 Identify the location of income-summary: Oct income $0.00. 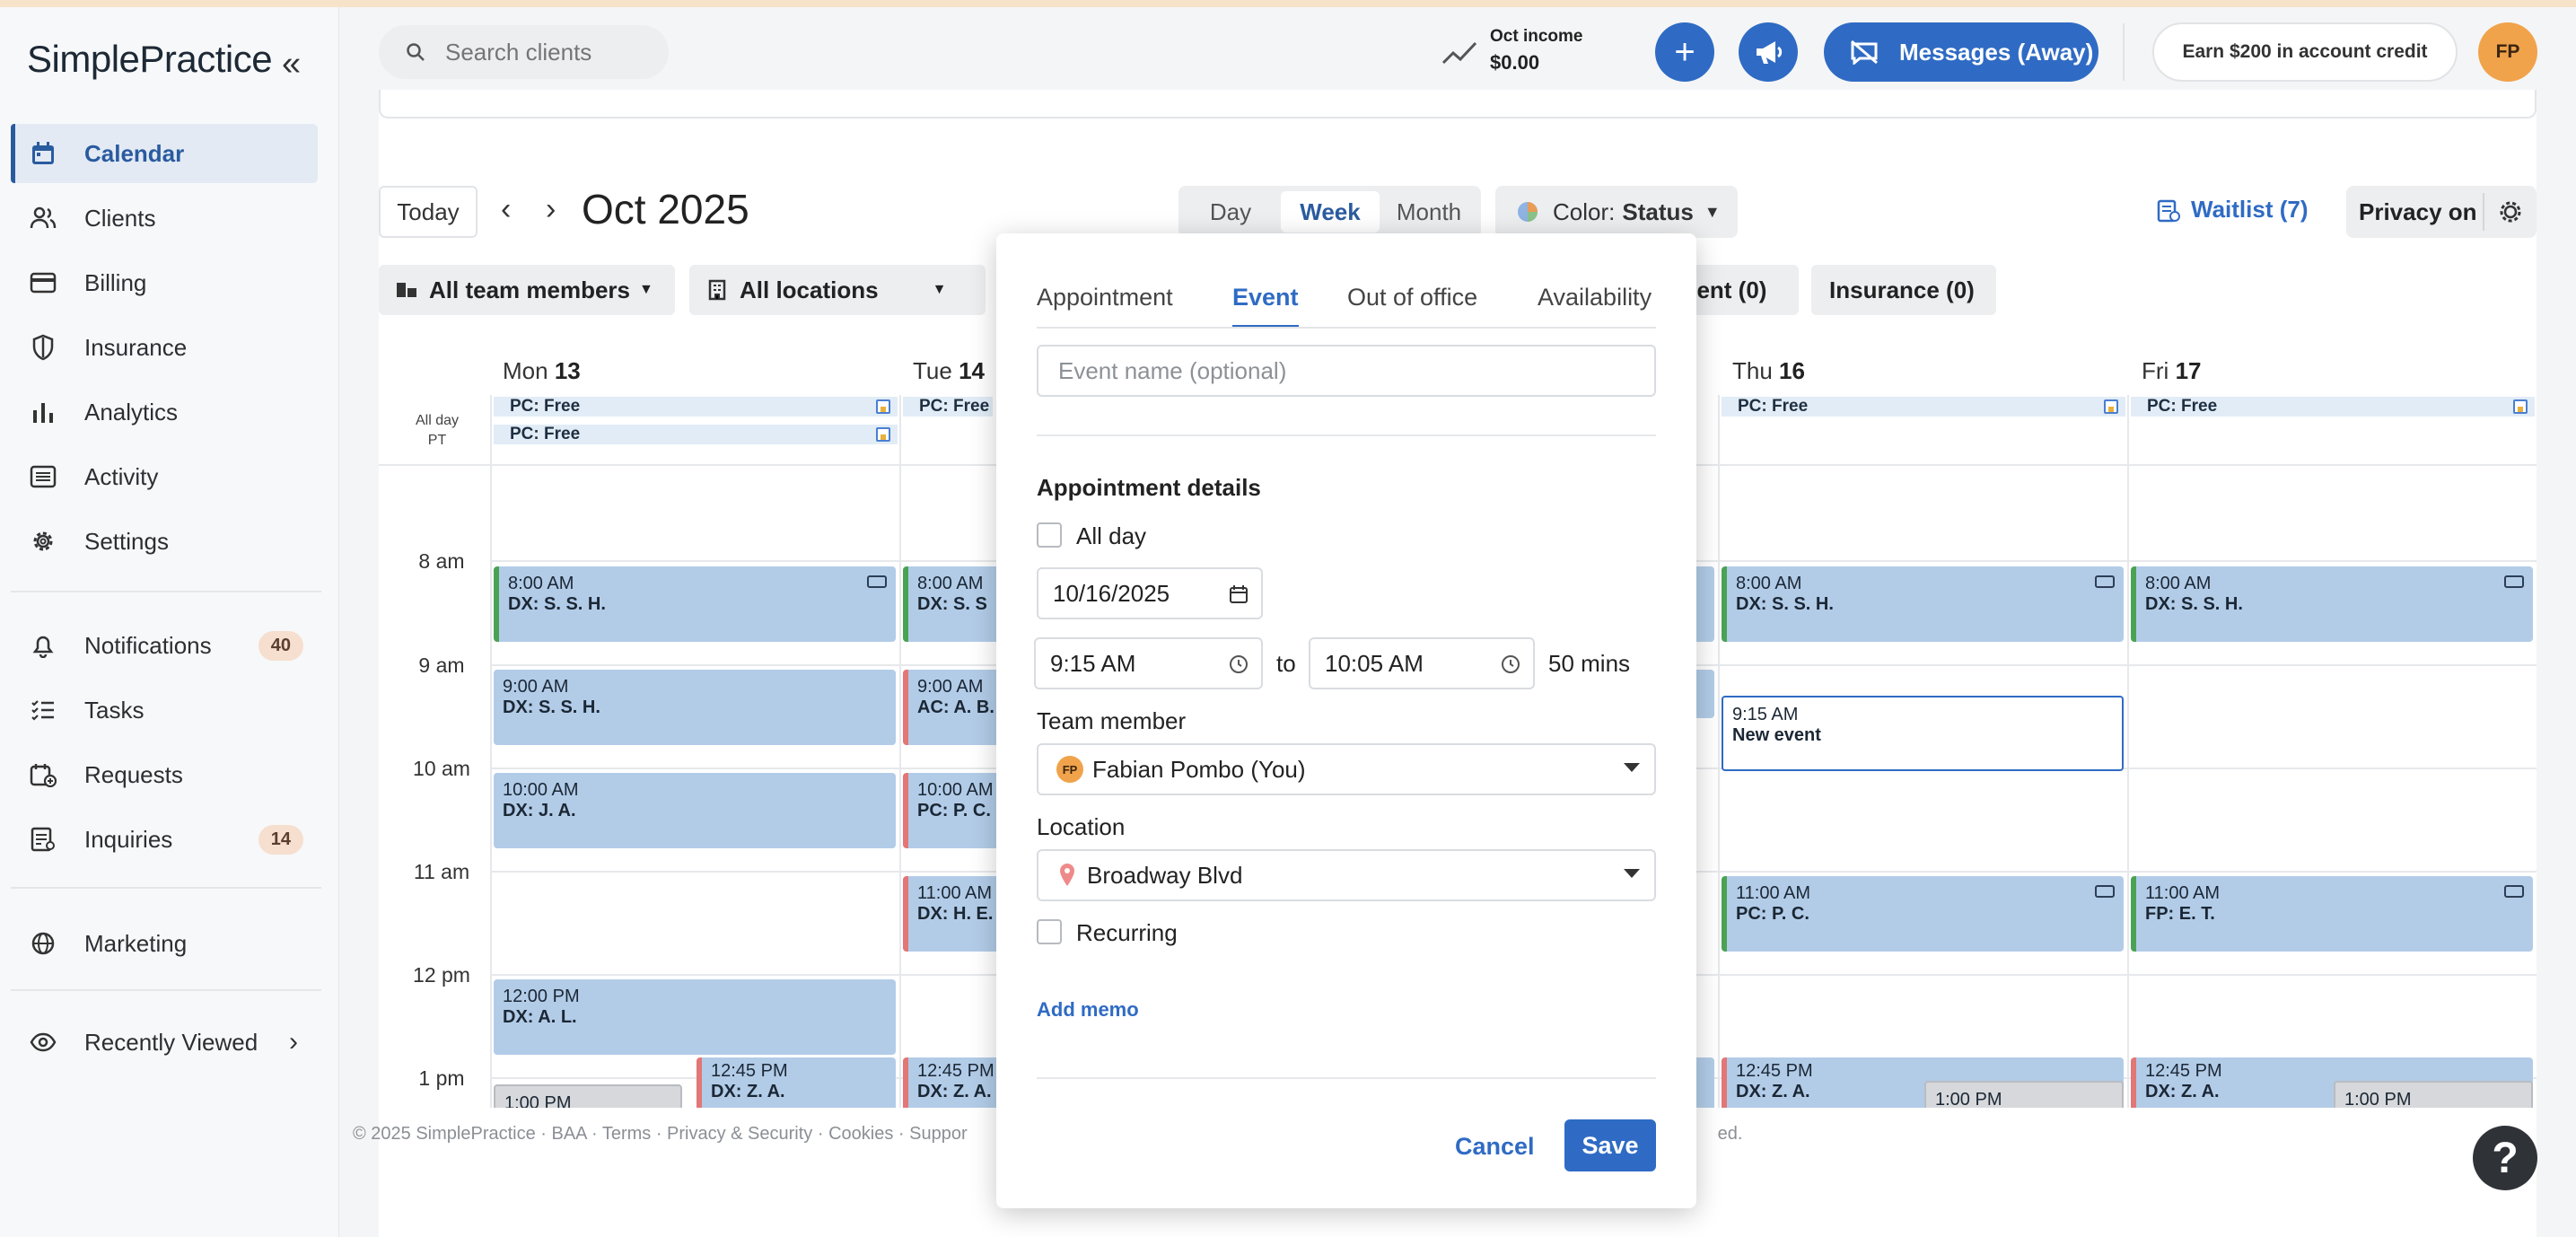
(1522, 52).